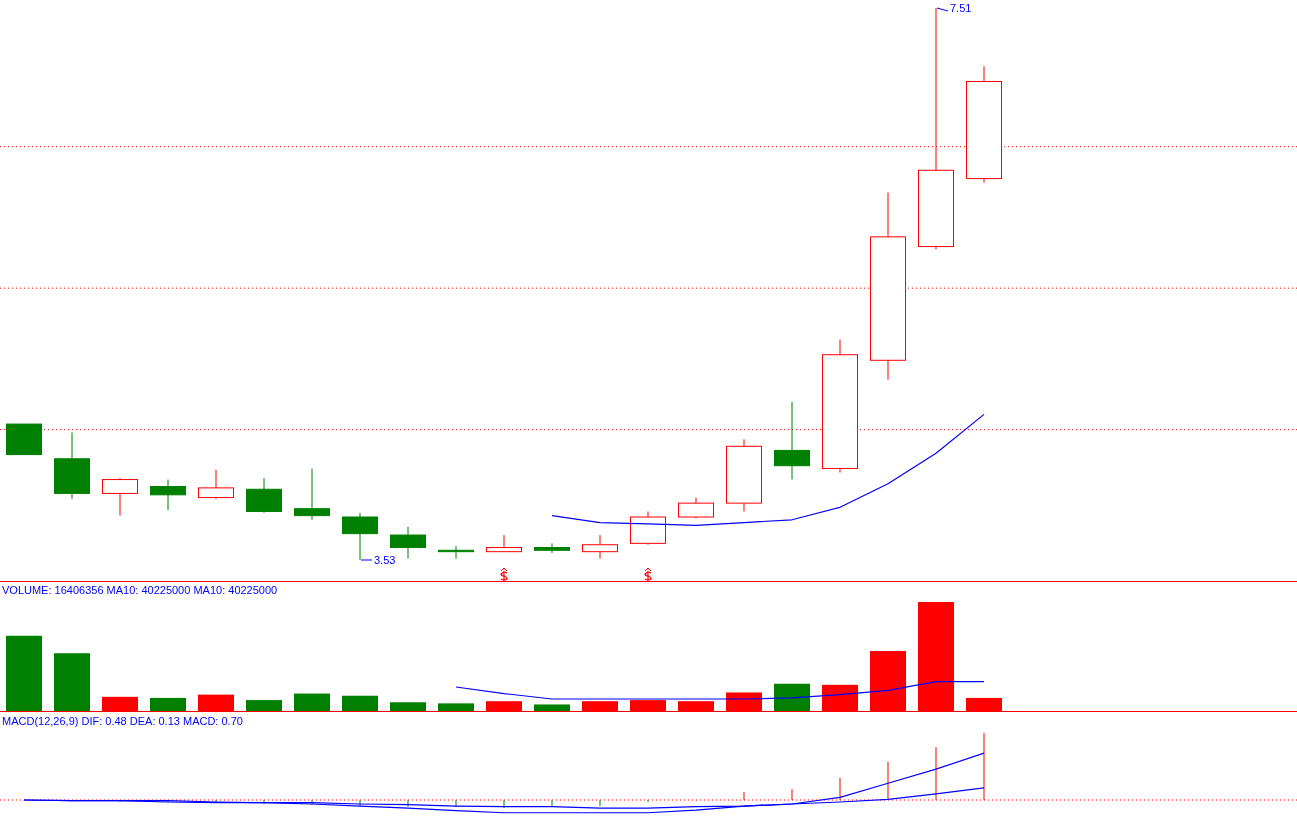  Describe the element at coordinates (122, 721) in the screenshot. I see `chart-title: MACD(12,26,9) DIF: 0.48 DEA: 0.13 MACD: 0.70` at that location.